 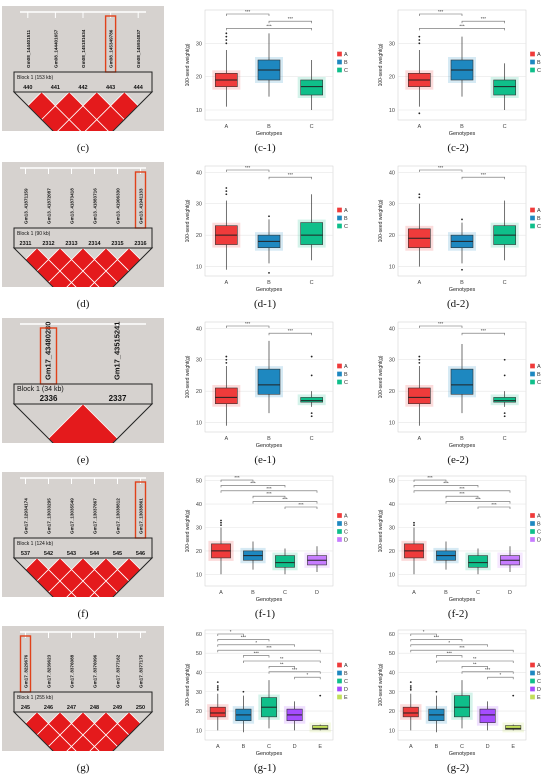 I want to click on snp-label: Gm17_8377175, so click(x=141, y=671).